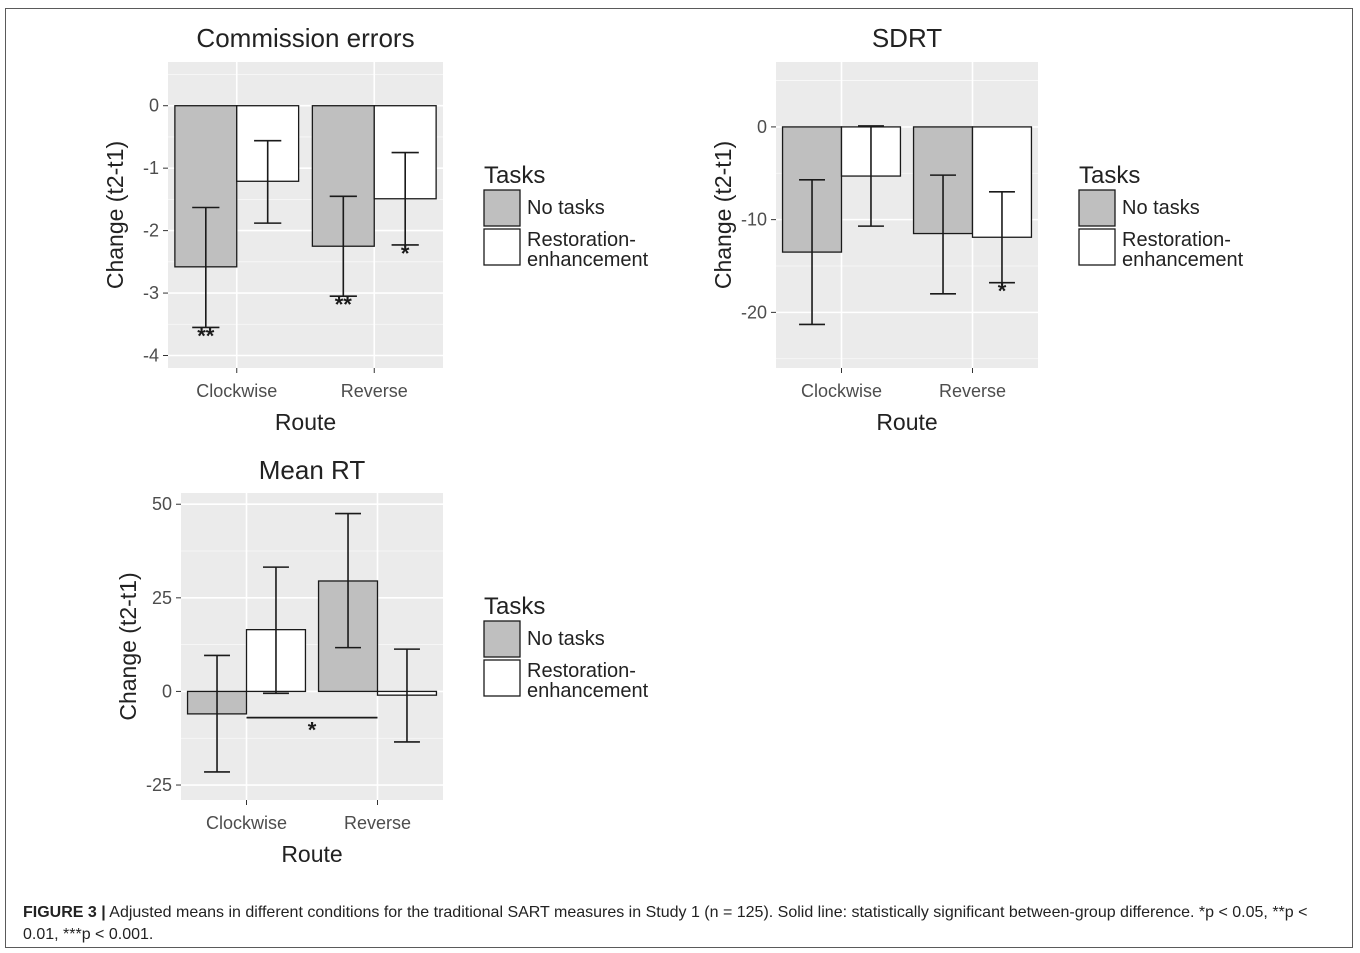 The width and height of the screenshot is (1360, 953). I want to click on panel2-x-tick-label: Clockwise, so click(841, 391).